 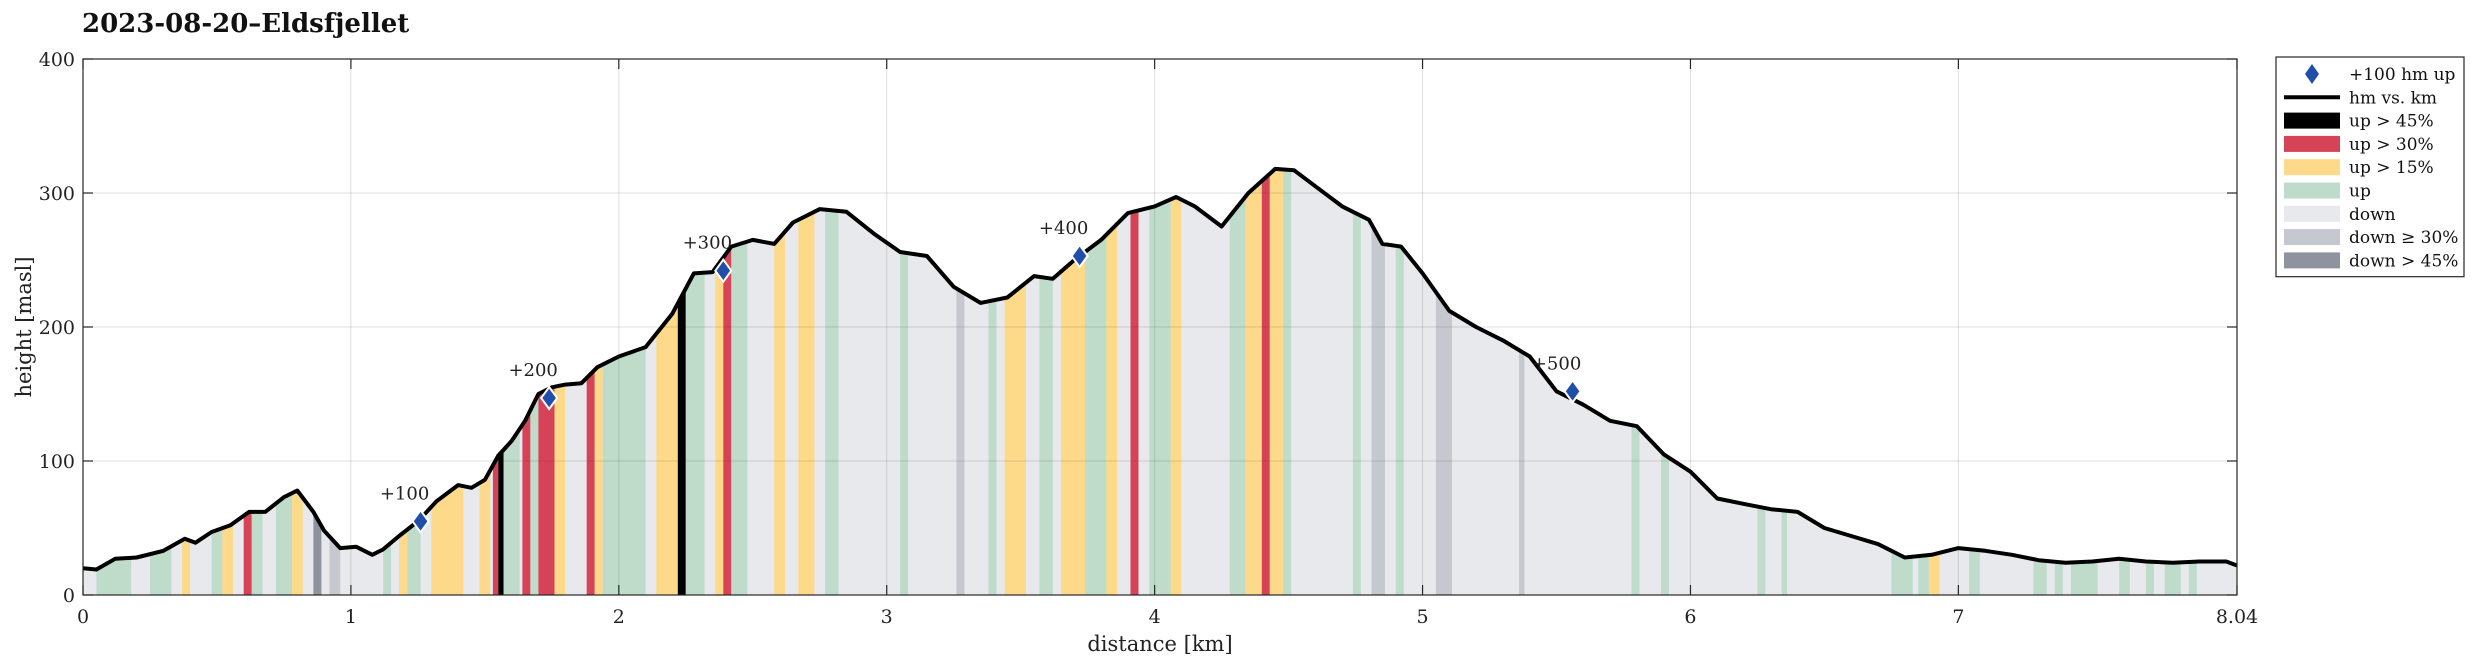 I want to click on x-tick-label: 3, so click(x=887, y=617).